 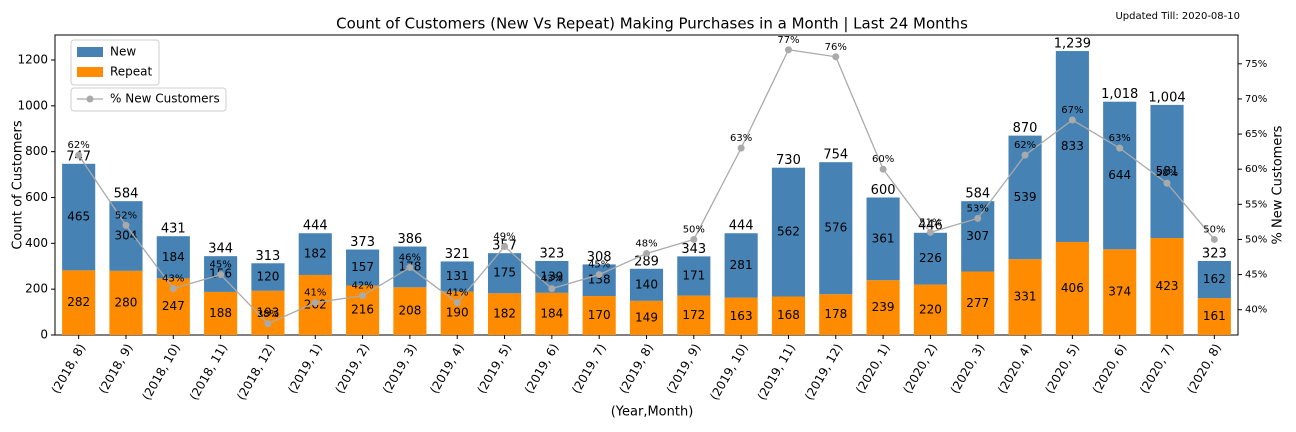 What do you see at coordinates (267, 277) in the screenshot?
I see `bar-value-label: 120` at bounding box center [267, 277].